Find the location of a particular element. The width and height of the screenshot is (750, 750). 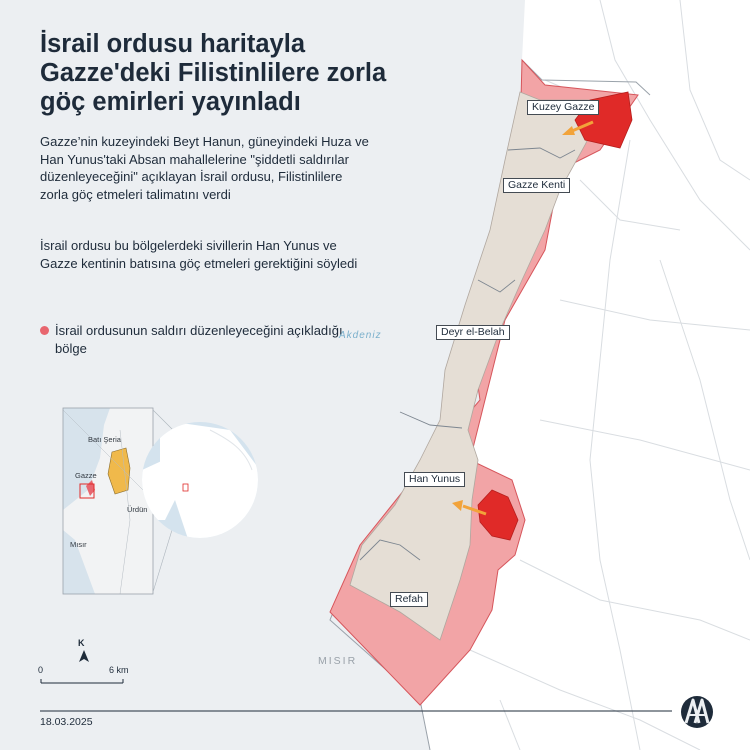

label-gazze-kenti: Gazze Kenti is located at coordinates (537, 185).